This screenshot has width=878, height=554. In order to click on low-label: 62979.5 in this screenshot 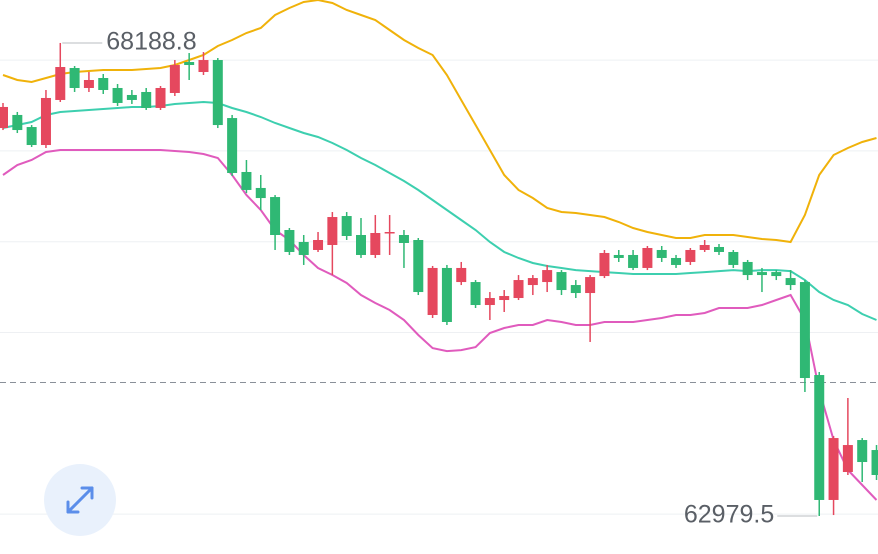, I will do `click(729, 515)`.